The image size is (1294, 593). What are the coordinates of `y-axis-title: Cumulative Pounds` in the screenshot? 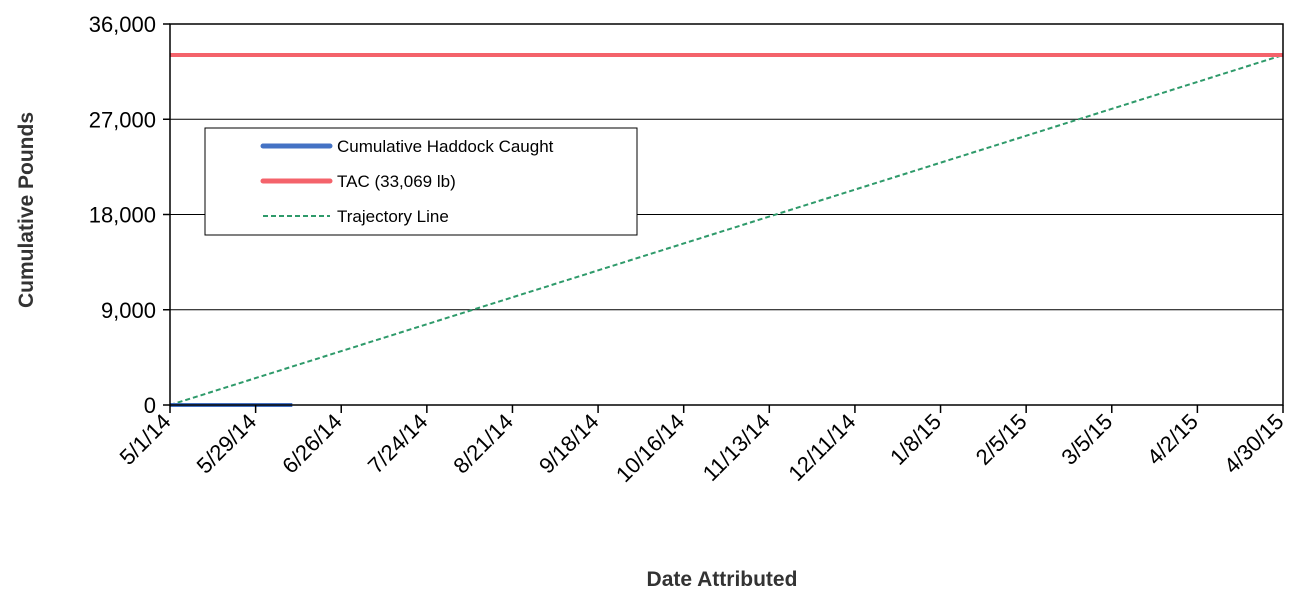 It's located at (26, 210).